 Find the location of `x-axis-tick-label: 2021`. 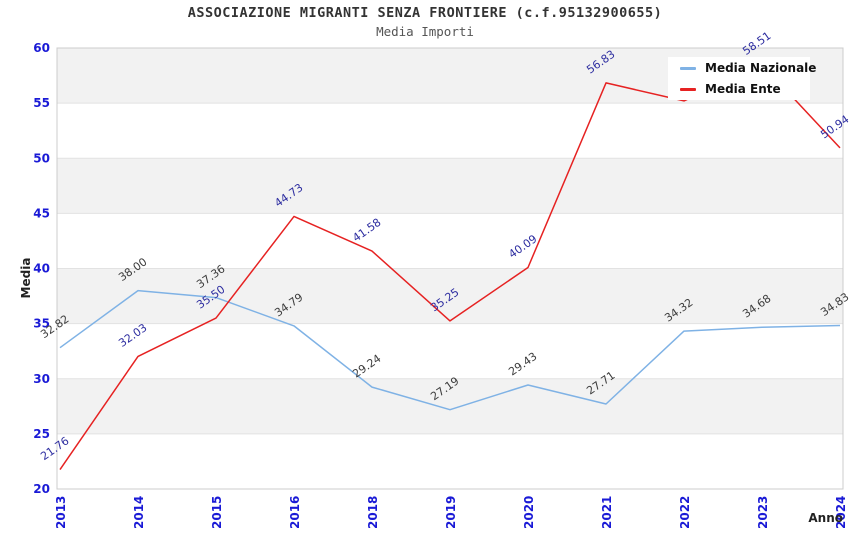

x-axis-tick-label: 2021 is located at coordinates (607, 512).